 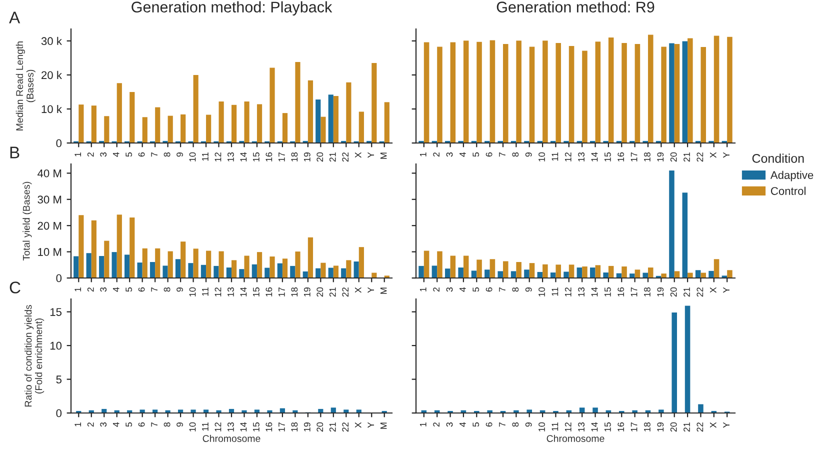 I want to click on legend-title: Condition, so click(x=778, y=158).